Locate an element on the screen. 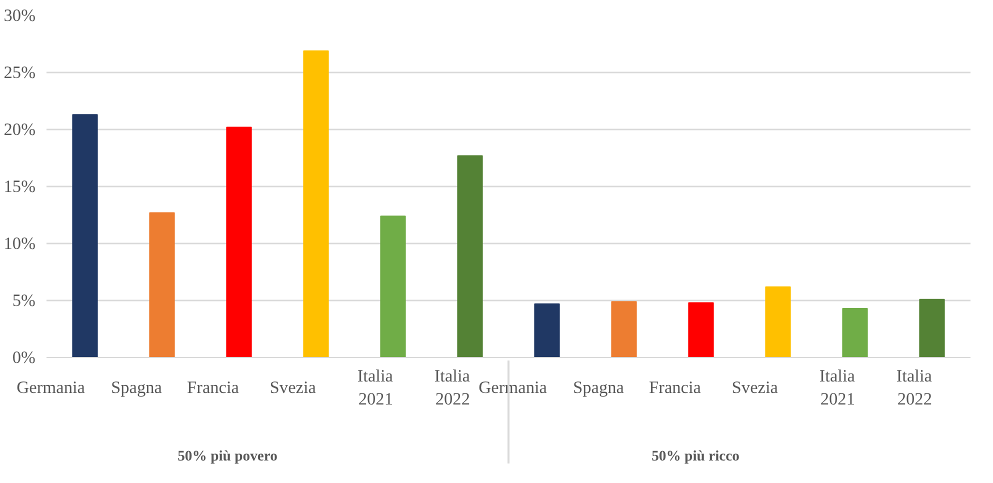 The height and width of the screenshot is (483, 993). y-tick-label: 30% is located at coordinates (20, 15).